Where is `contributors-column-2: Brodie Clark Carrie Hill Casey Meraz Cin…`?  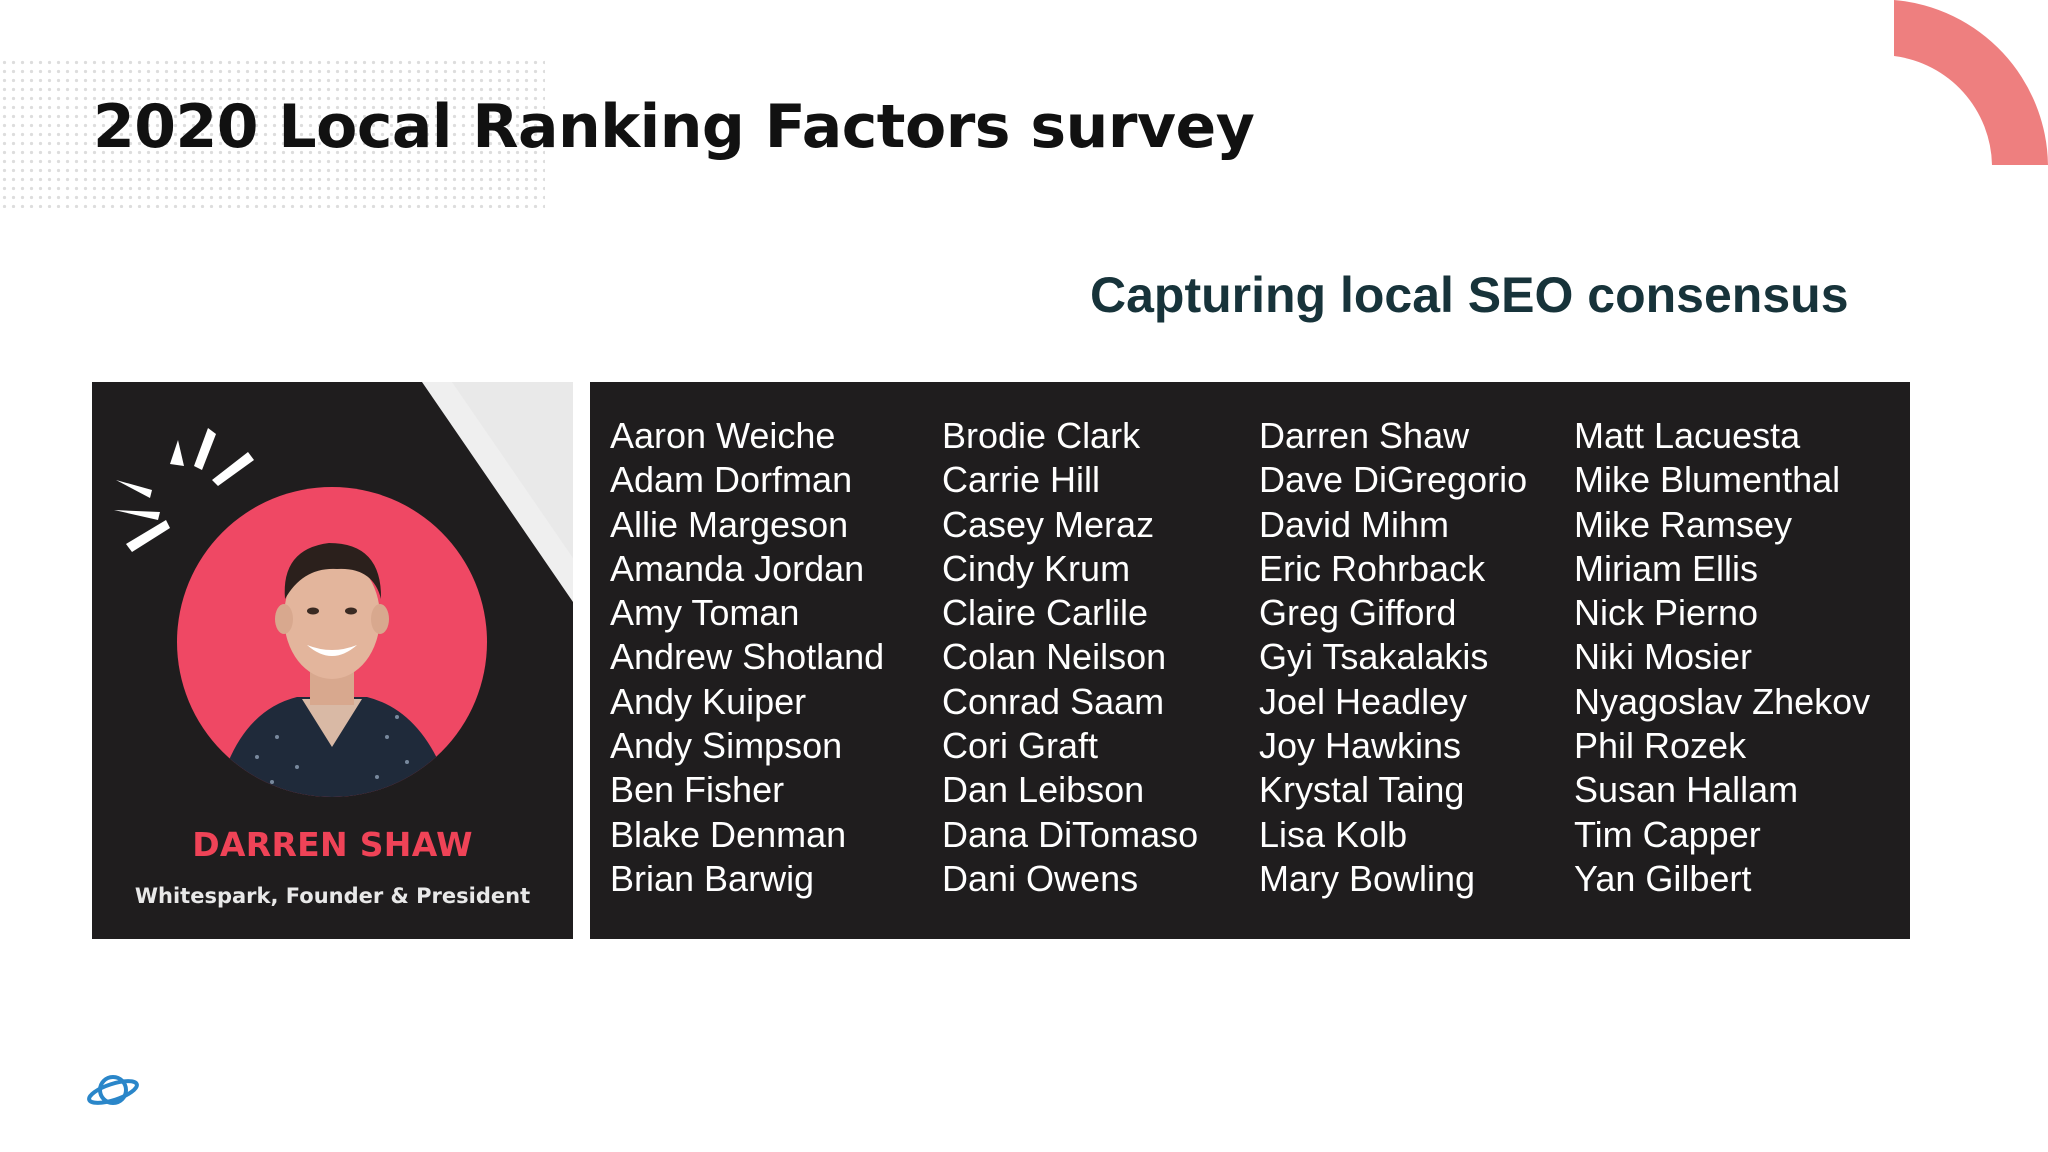
contributors-column-2: Brodie Clark Carrie Hill Casey Meraz Cin… is located at coordinates (1070, 657).